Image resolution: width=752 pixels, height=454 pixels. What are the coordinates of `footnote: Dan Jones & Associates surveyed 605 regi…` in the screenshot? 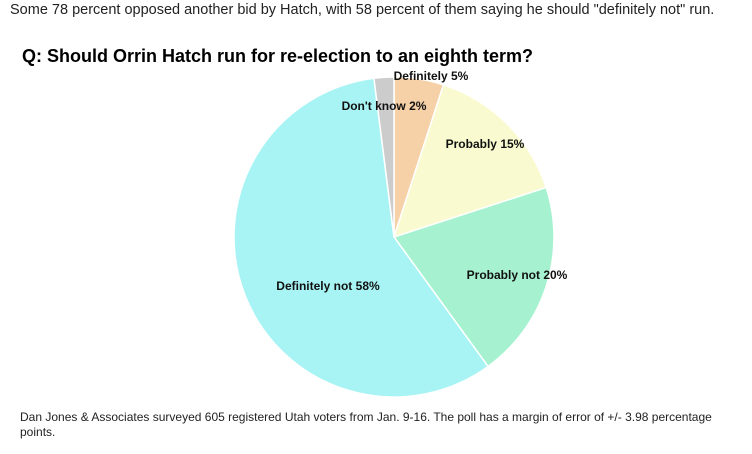 It's located at (366, 424).